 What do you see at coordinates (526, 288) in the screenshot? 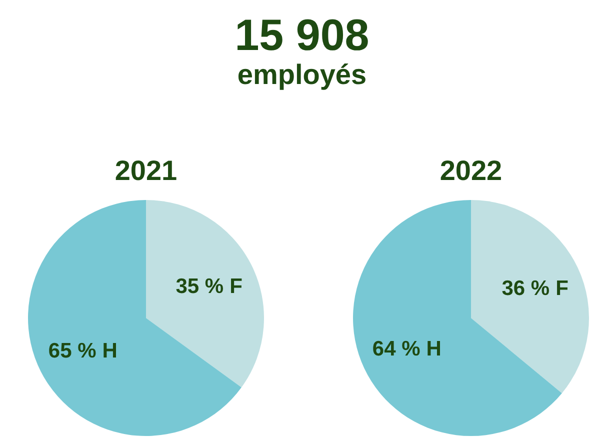
I see `data-label: 36 %` at bounding box center [526, 288].